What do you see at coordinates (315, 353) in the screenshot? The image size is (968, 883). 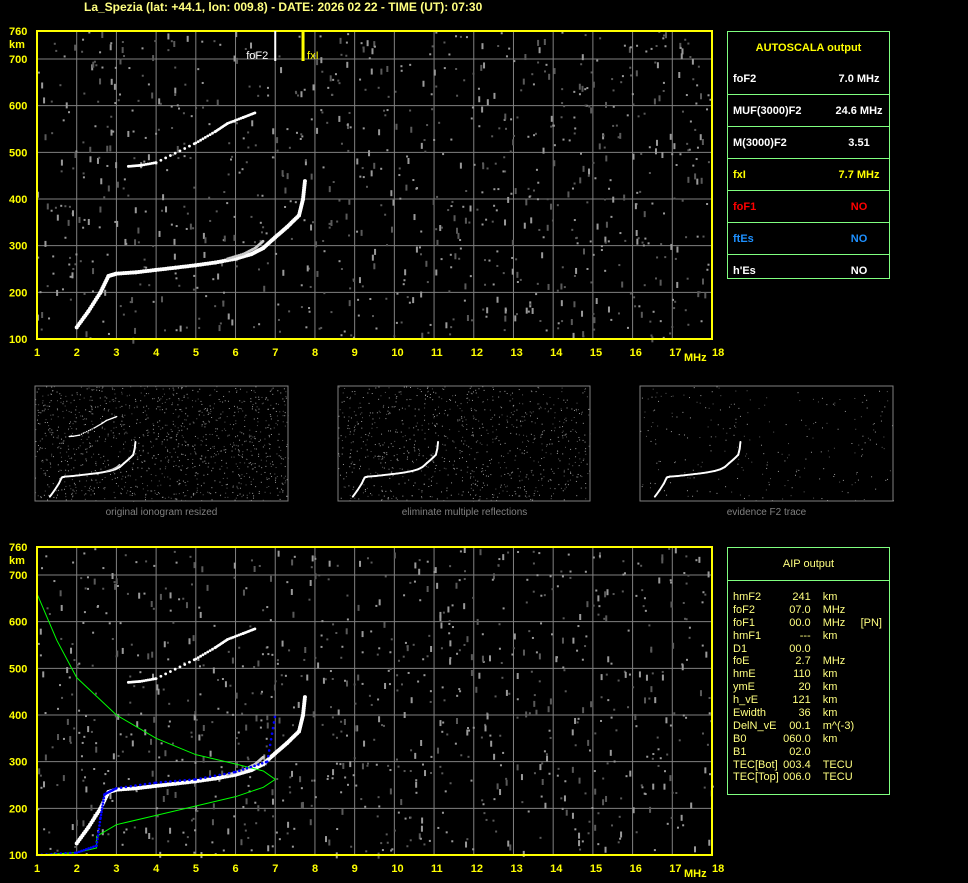 I see `x-tick-label: 8` at bounding box center [315, 353].